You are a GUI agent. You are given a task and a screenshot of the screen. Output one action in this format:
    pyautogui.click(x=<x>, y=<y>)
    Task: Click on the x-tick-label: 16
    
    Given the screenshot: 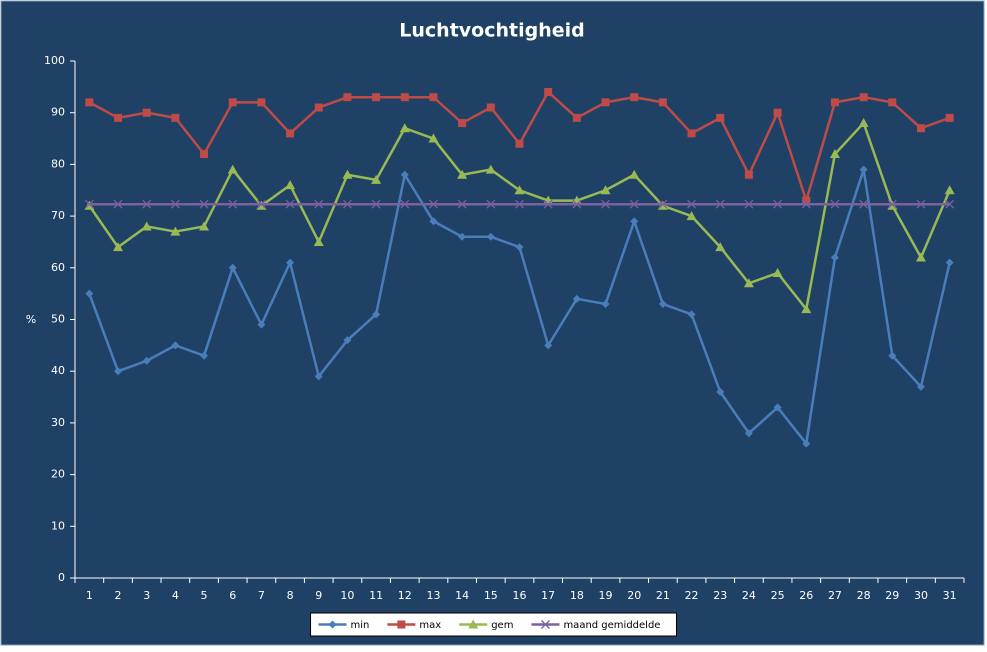 What is the action you would take?
    pyautogui.click(x=520, y=595)
    